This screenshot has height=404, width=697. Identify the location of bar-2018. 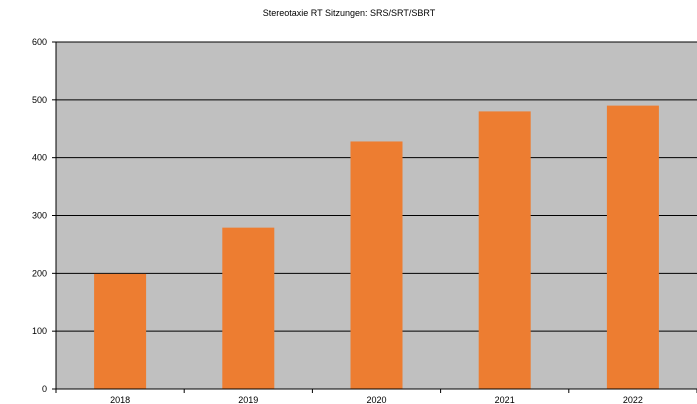
(120, 331).